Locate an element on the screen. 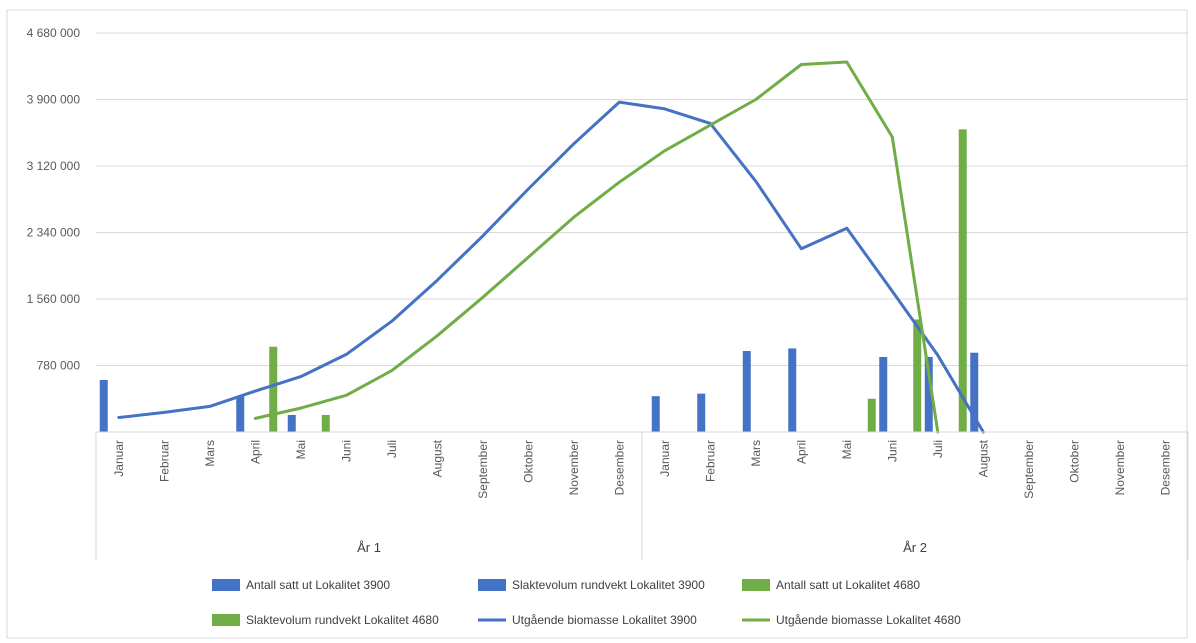  legend-label: Antall satt ut Lokalitet 3900 is located at coordinates (318, 585).